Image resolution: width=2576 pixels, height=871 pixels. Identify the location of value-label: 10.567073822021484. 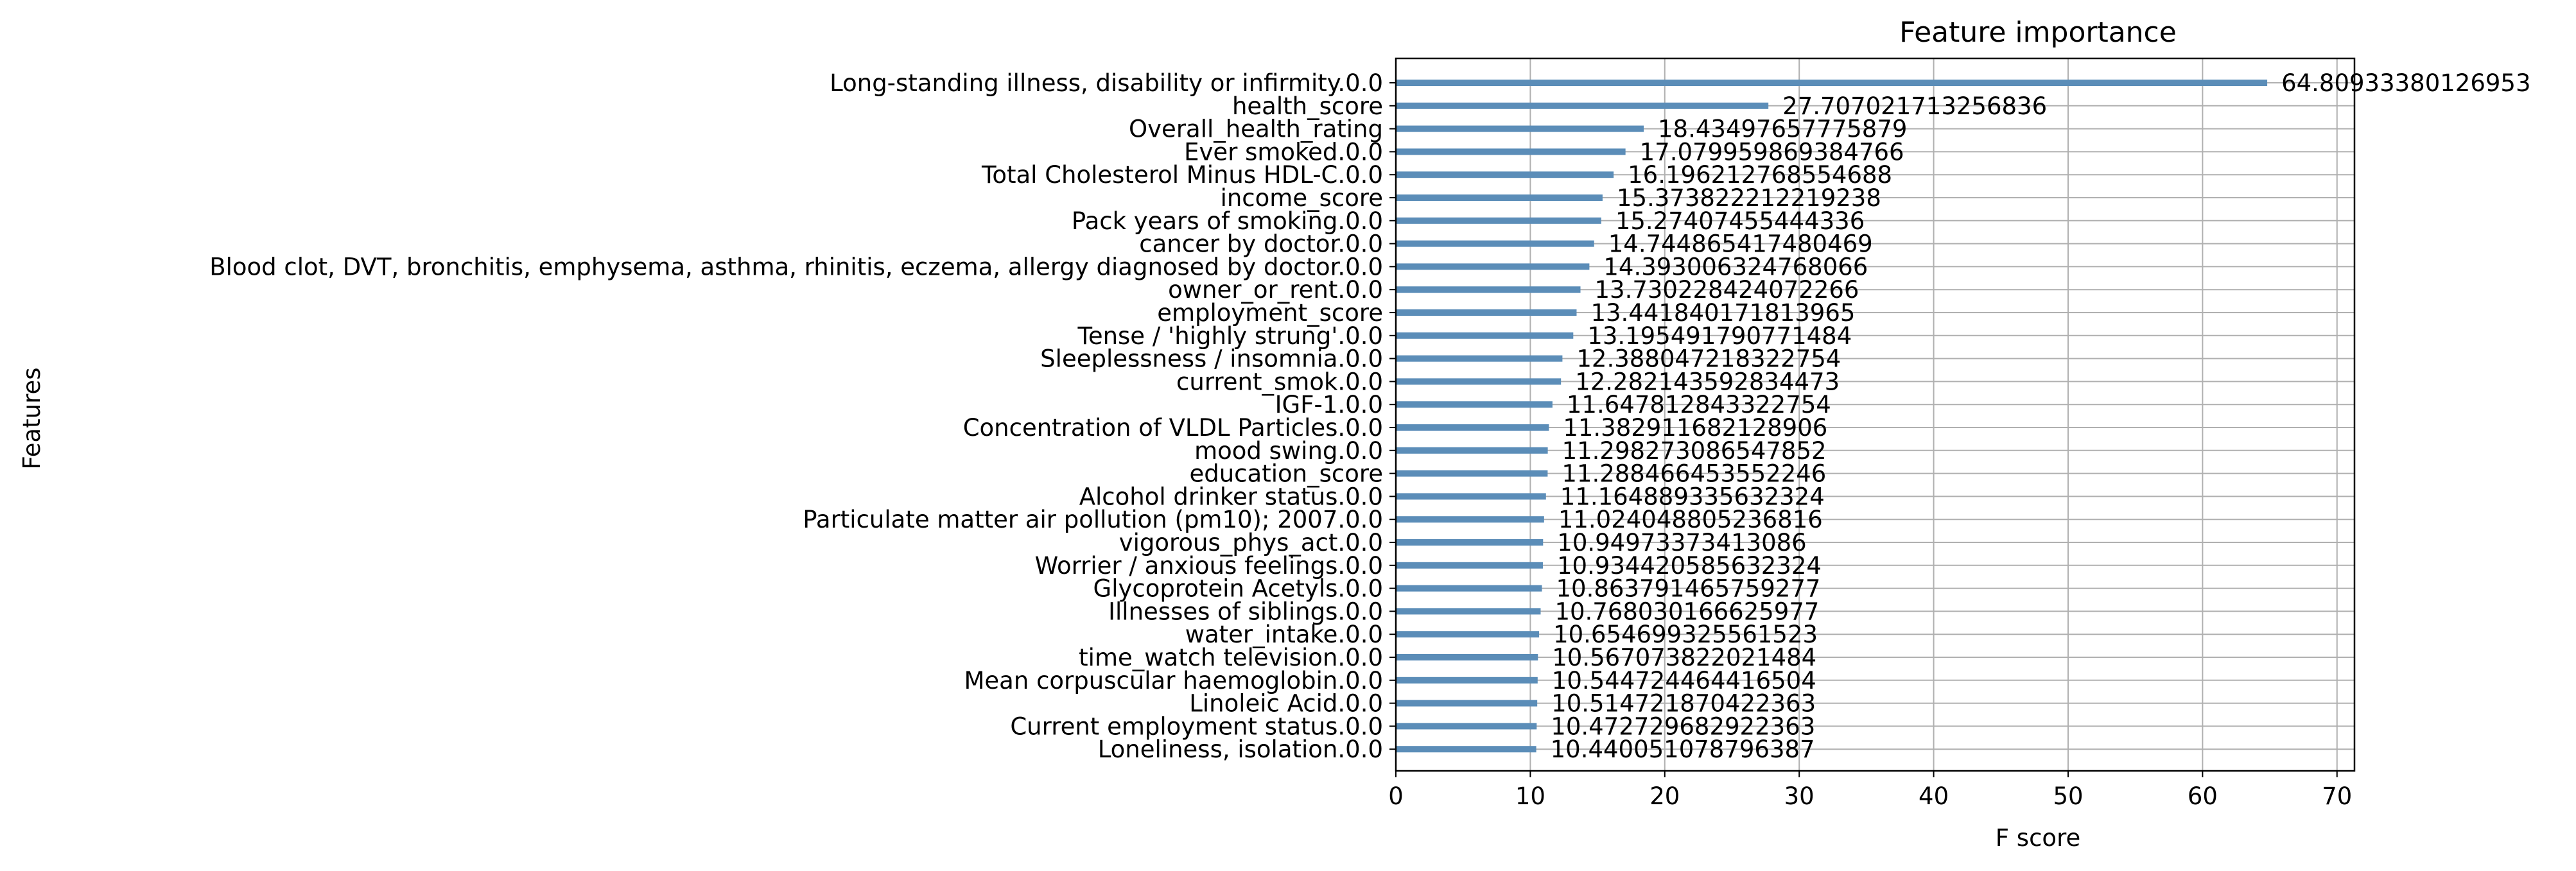
(1684, 658).